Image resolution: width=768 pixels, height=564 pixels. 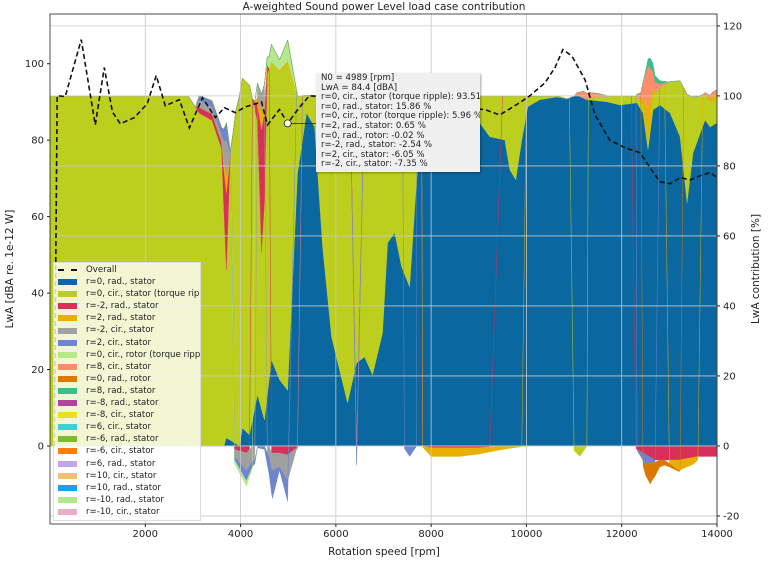 I want to click on legend-item: r=-8, rad., stator, so click(x=129, y=403).